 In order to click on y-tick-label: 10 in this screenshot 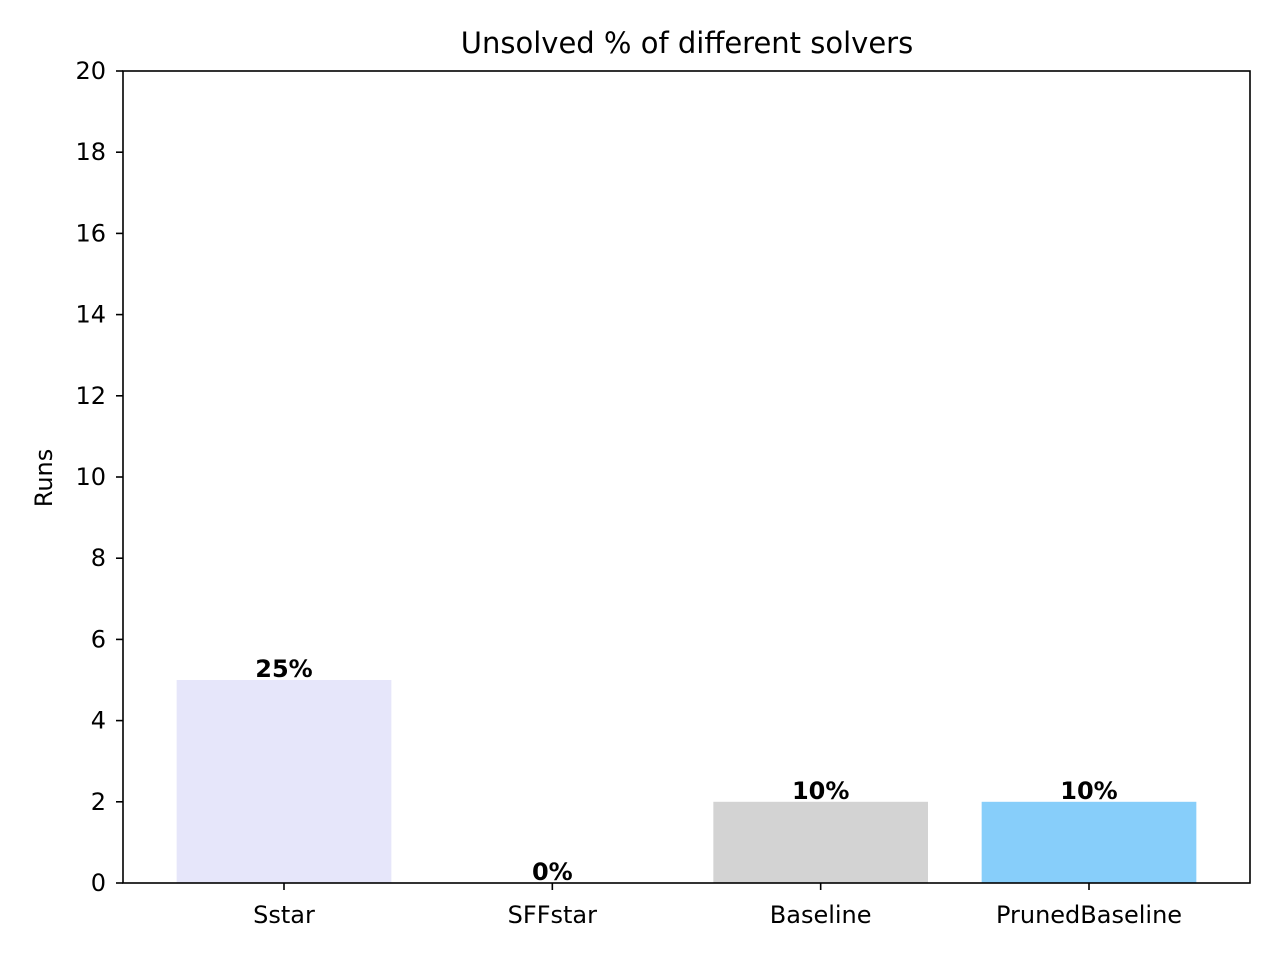, I will do `click(90, 477)`.